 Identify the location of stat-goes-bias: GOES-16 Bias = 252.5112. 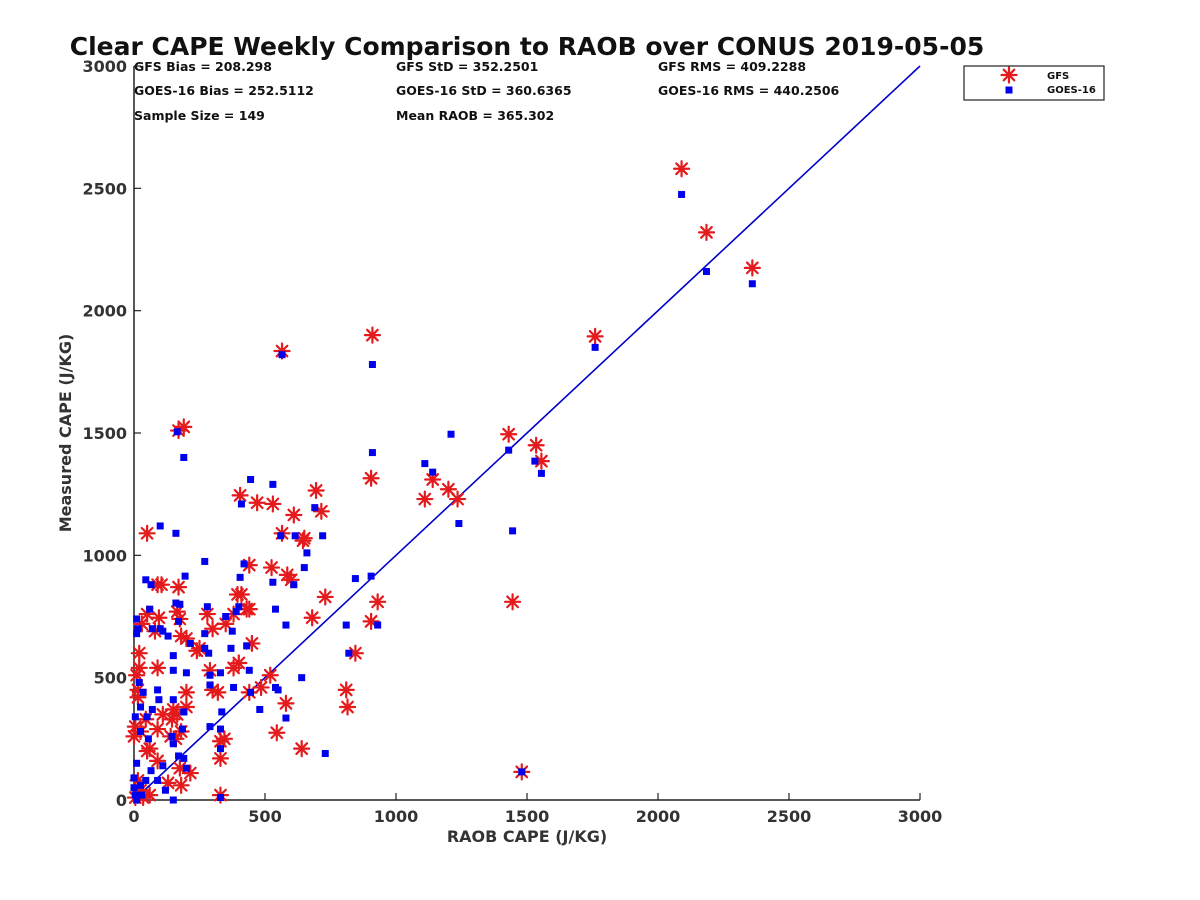
(224, 90).